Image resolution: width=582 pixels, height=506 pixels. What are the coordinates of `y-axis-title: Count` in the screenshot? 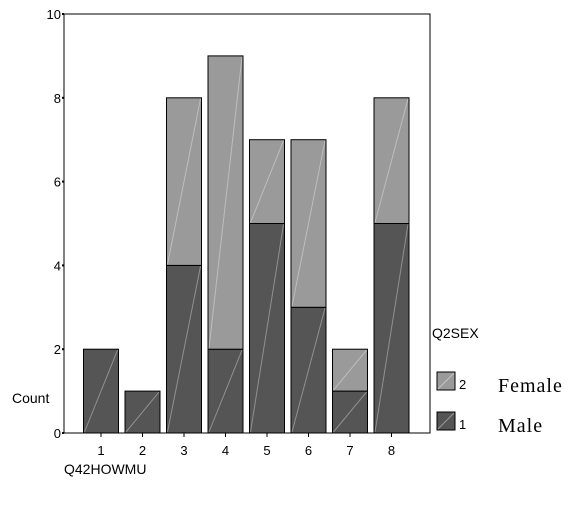 It's located at (30, 398).